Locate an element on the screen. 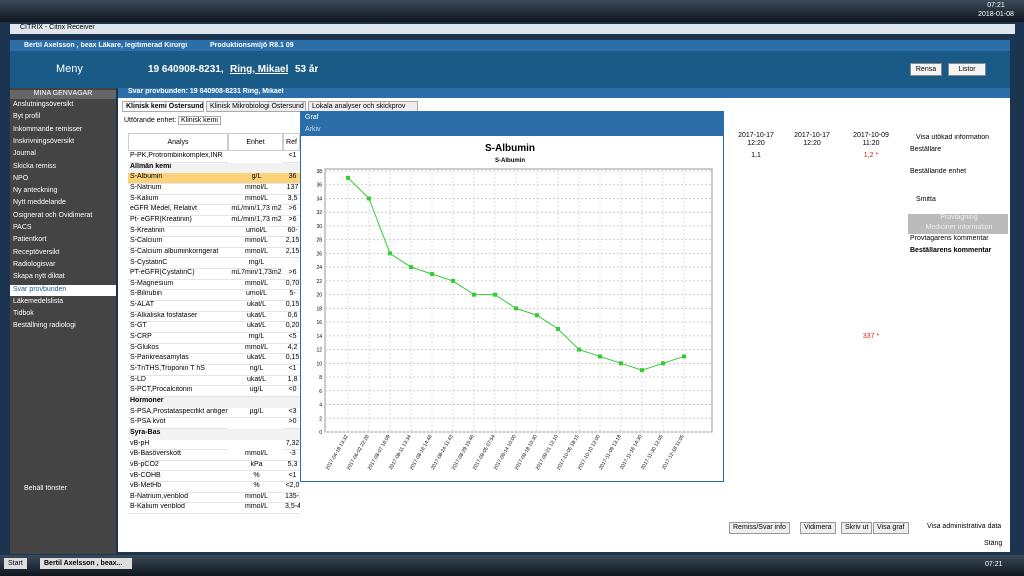  table-cell: 1,8 is located at coordinates (291, 381).